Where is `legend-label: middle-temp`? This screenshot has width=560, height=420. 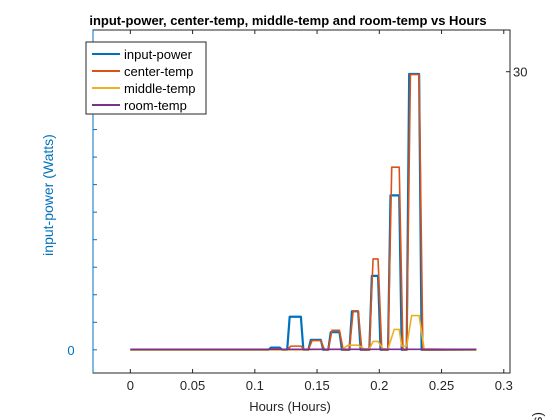
legend-label: middle-temp is located at coordinates (160, 88).